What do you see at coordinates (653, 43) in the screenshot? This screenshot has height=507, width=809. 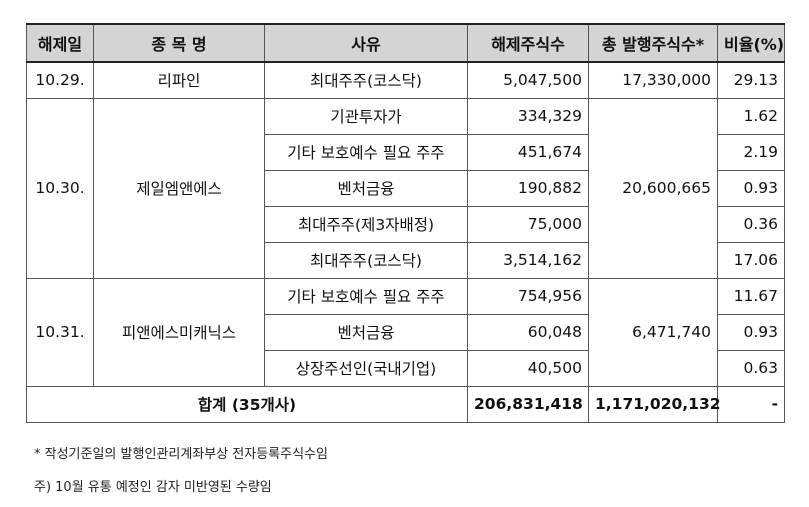 I see `header-total: 총 발행주식수*` at bounding box center [653, 43].